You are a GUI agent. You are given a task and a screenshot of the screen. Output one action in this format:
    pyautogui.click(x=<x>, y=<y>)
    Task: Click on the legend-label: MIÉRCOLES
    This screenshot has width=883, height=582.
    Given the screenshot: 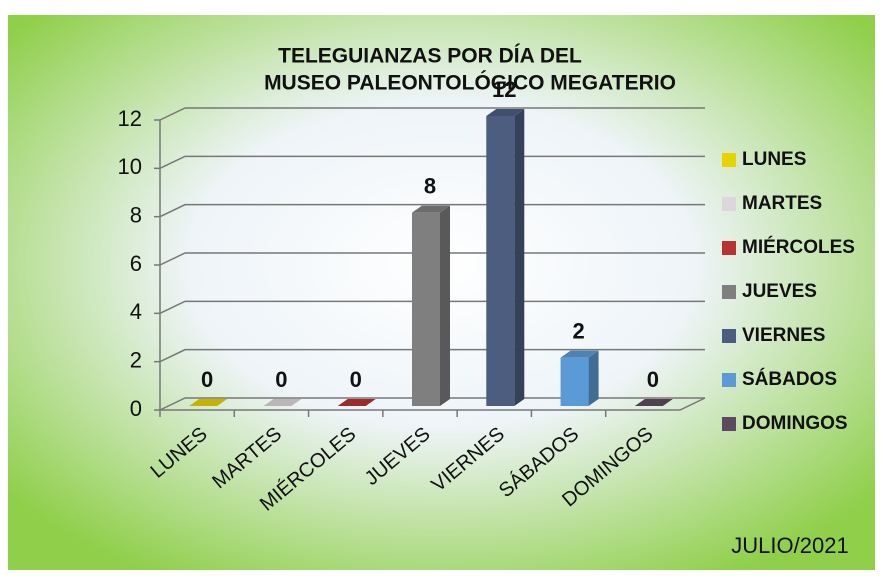 What is the action you would take?
    pyautogui.click(x=798, y=247)
    